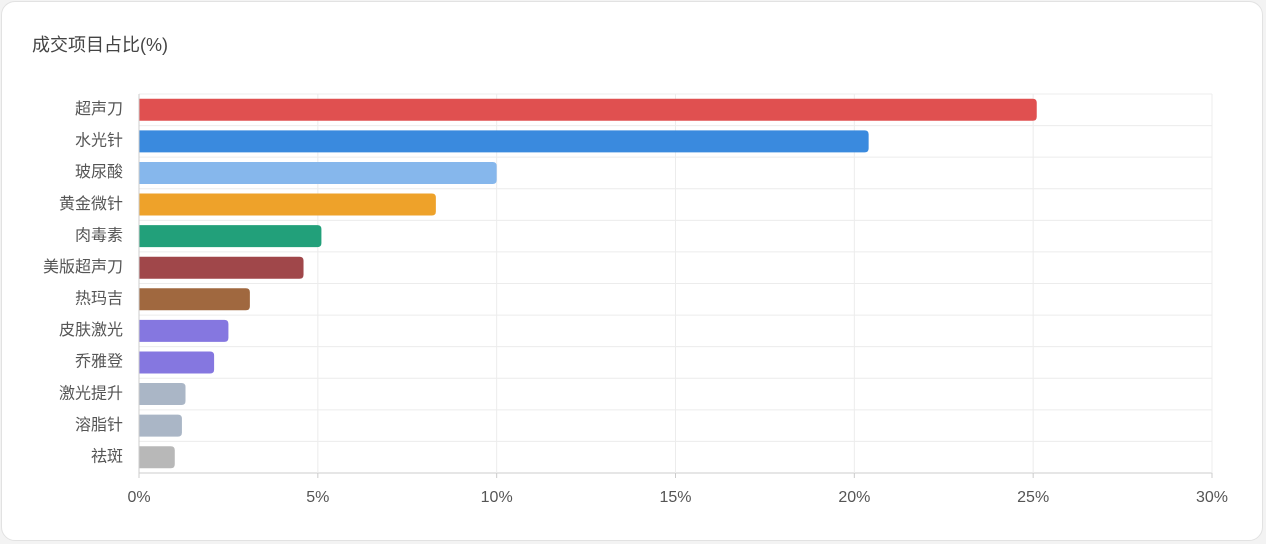 The height and width of the screenshot is (544, 1266). Describe the element at coordinates (91, 330) in the screenshot. I see `y-tick-label: 皮肤激光` at that location.